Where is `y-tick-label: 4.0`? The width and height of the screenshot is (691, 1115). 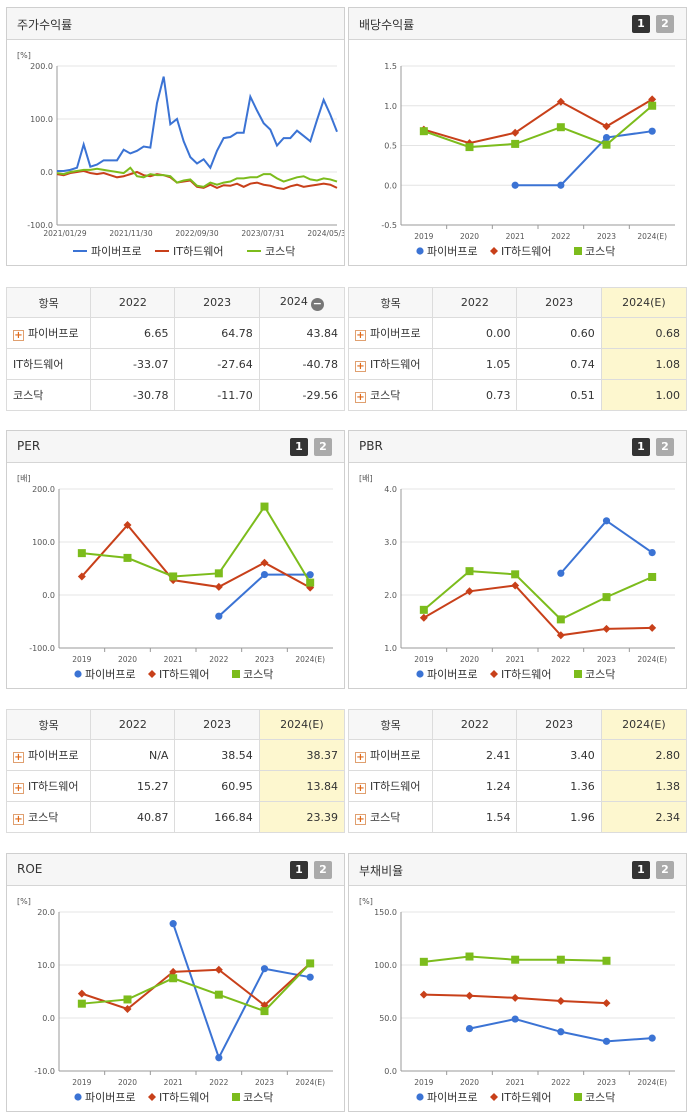
y-tick-label: 4.0 is located at coordinates (390, 489).